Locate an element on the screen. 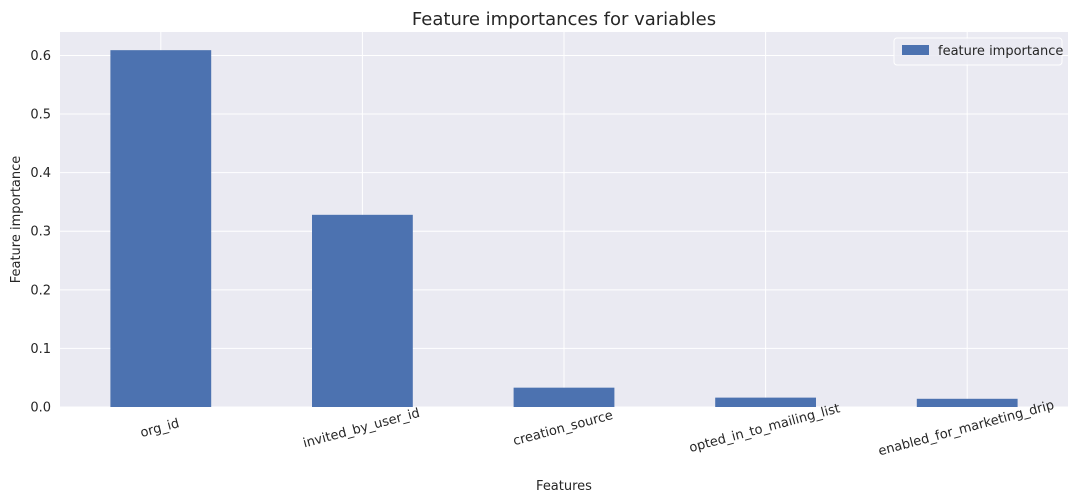 This screenshot has height=504, width=1080. y-tick-label: 0.2 is located at coordinates (40, 290).